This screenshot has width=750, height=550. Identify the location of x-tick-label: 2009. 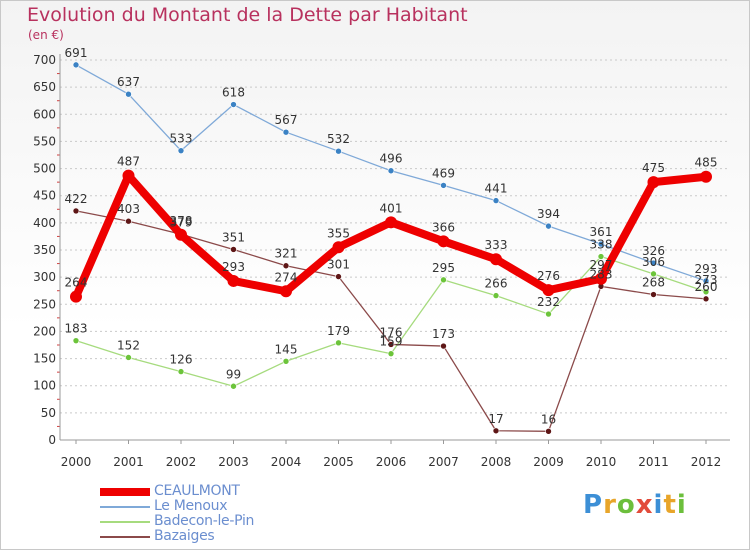
(548, 462).